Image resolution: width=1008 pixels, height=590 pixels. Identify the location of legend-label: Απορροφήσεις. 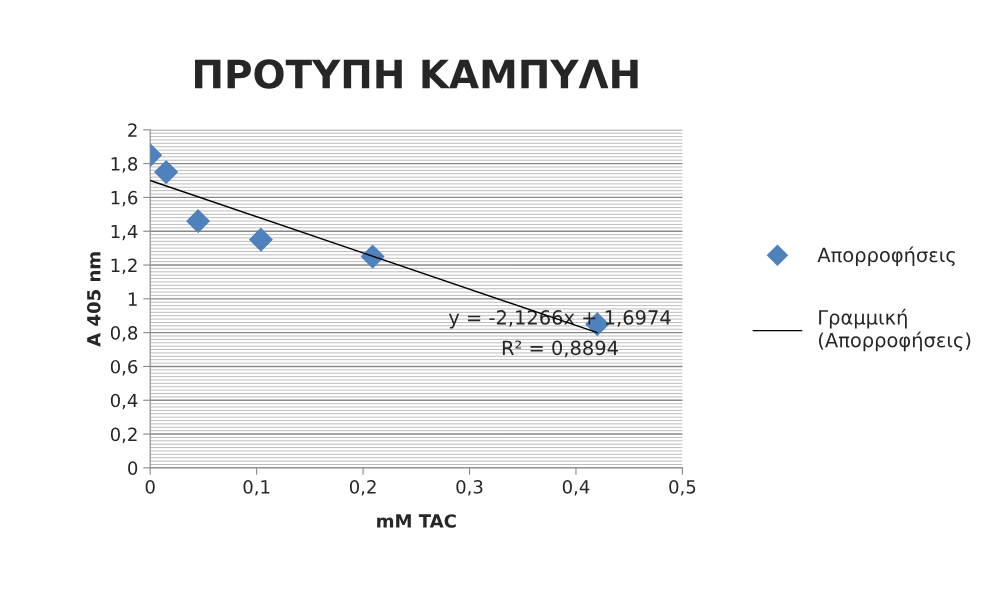
(886, 256).